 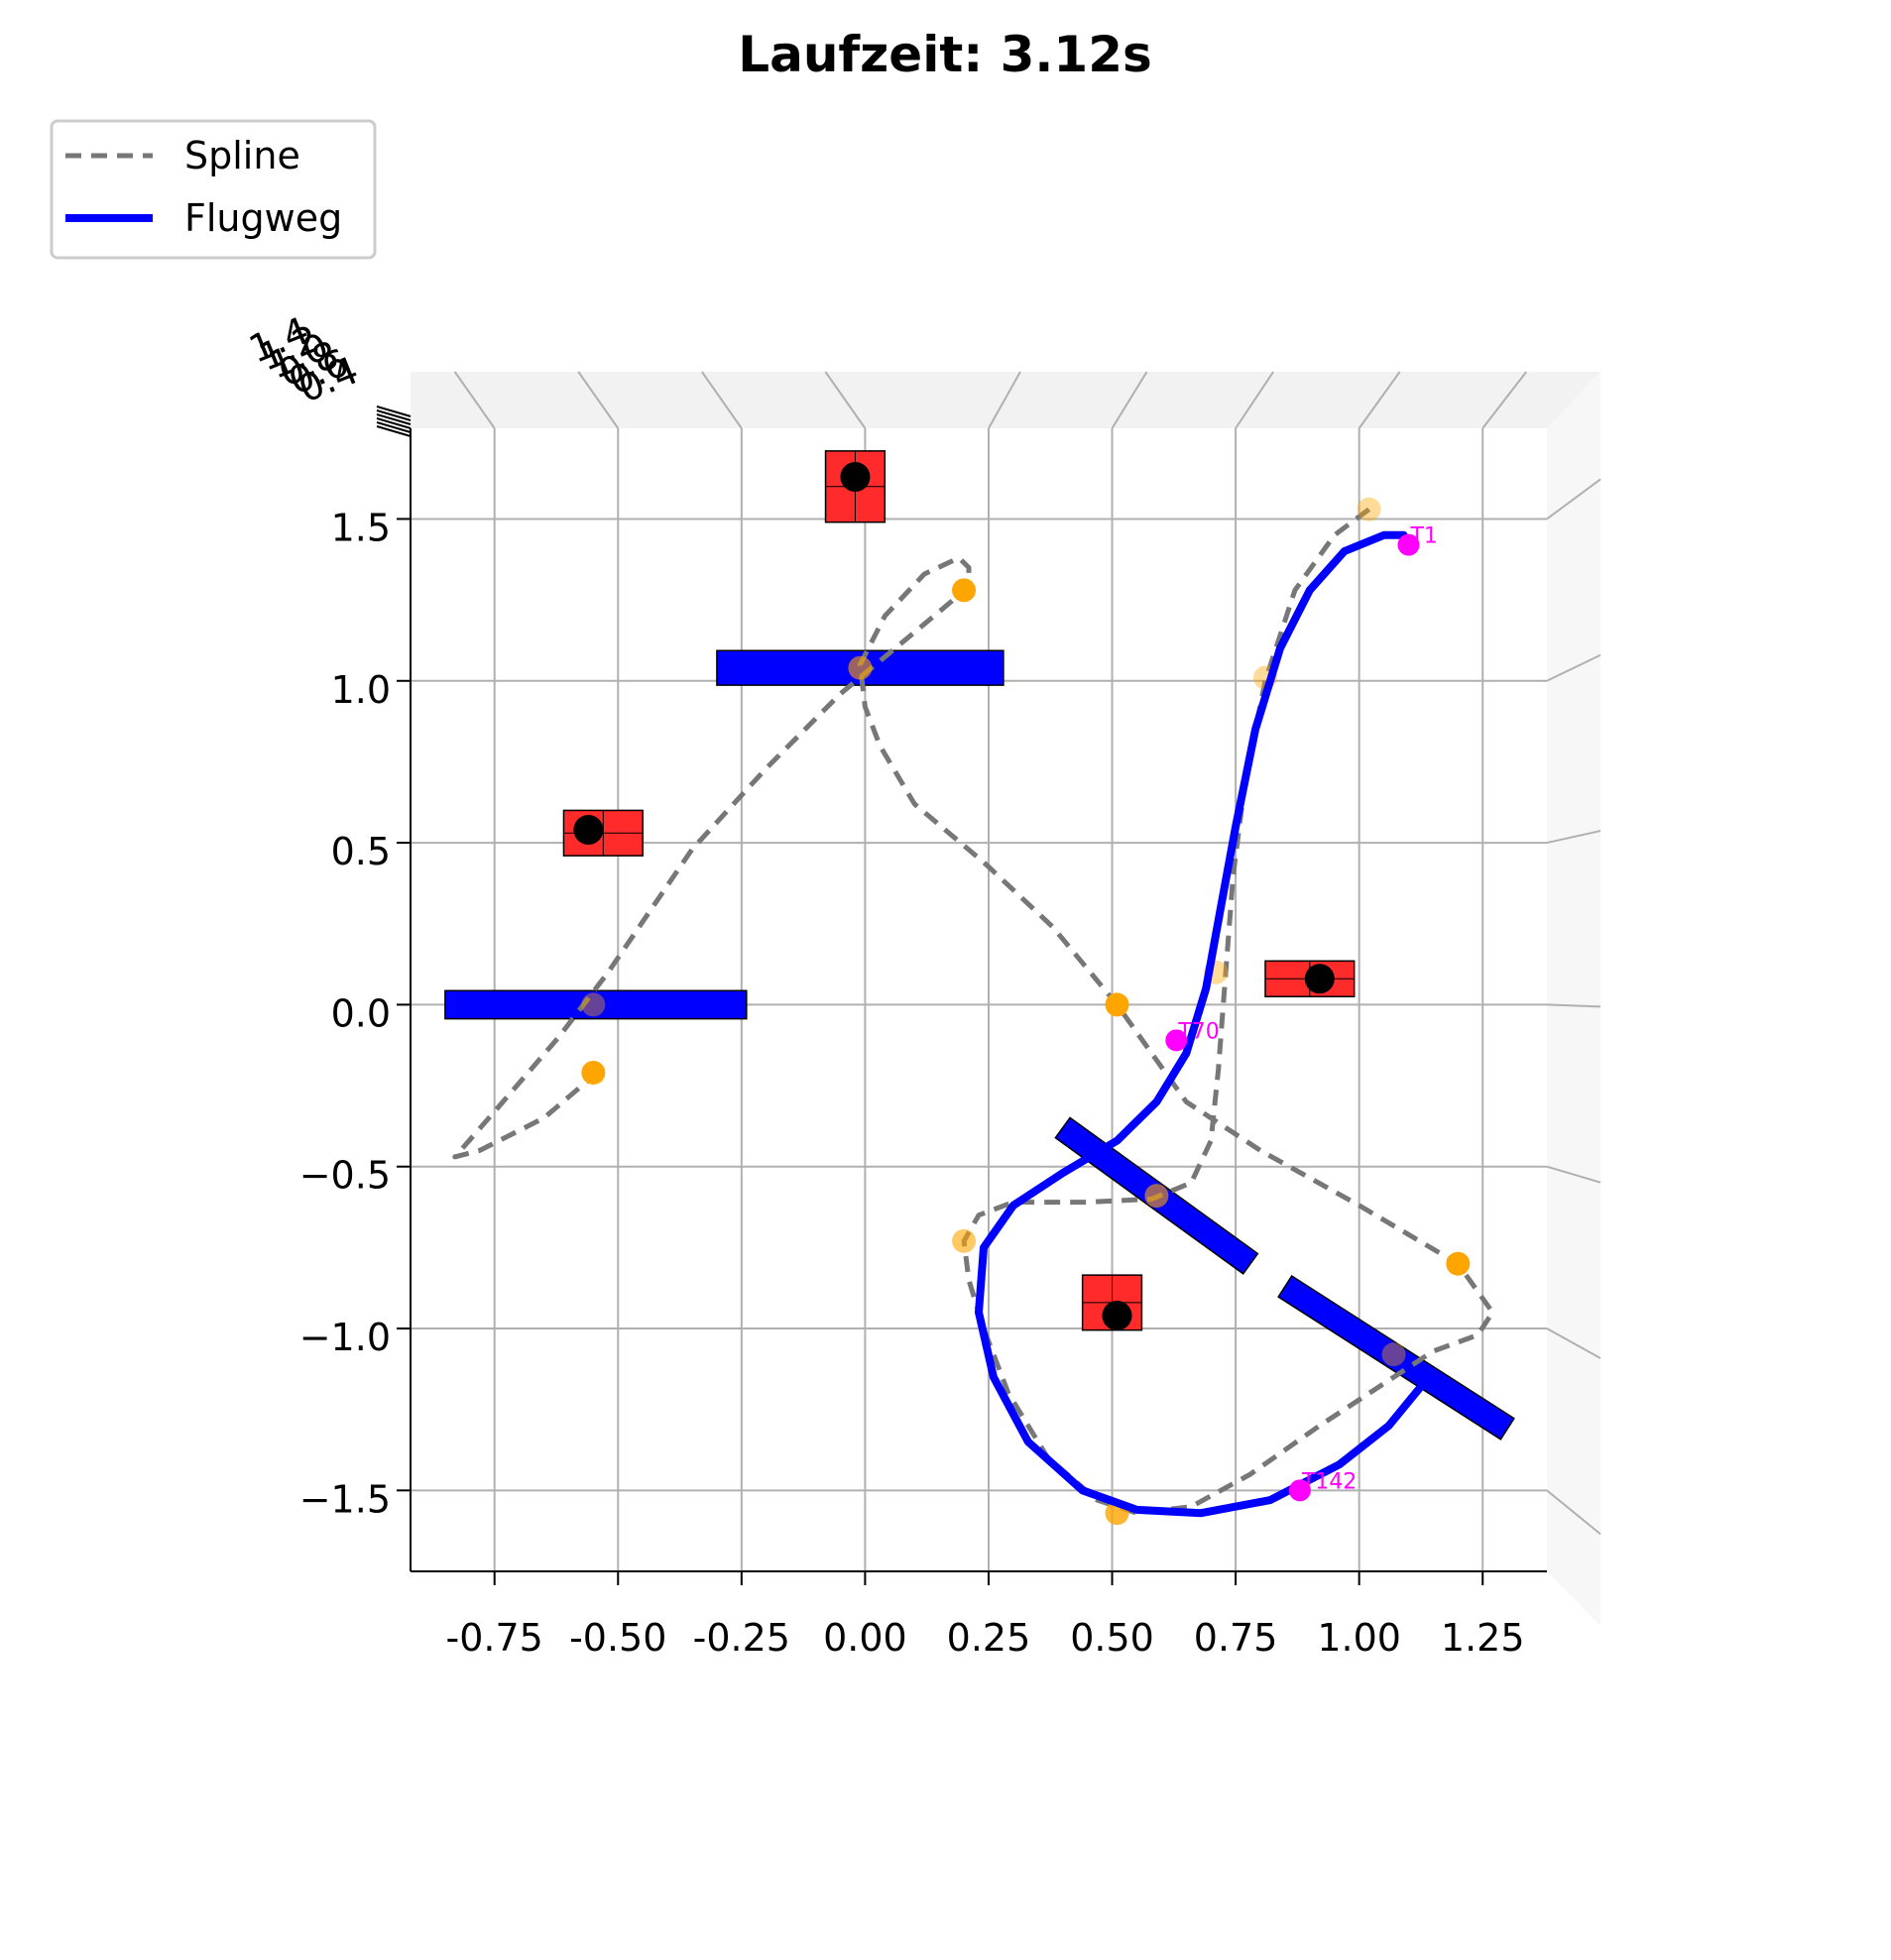 What do you see at coordinates (989, 1638) in the screenshot?
I see `x-tick-label: 0.25` at bounding box center [989, 1638].